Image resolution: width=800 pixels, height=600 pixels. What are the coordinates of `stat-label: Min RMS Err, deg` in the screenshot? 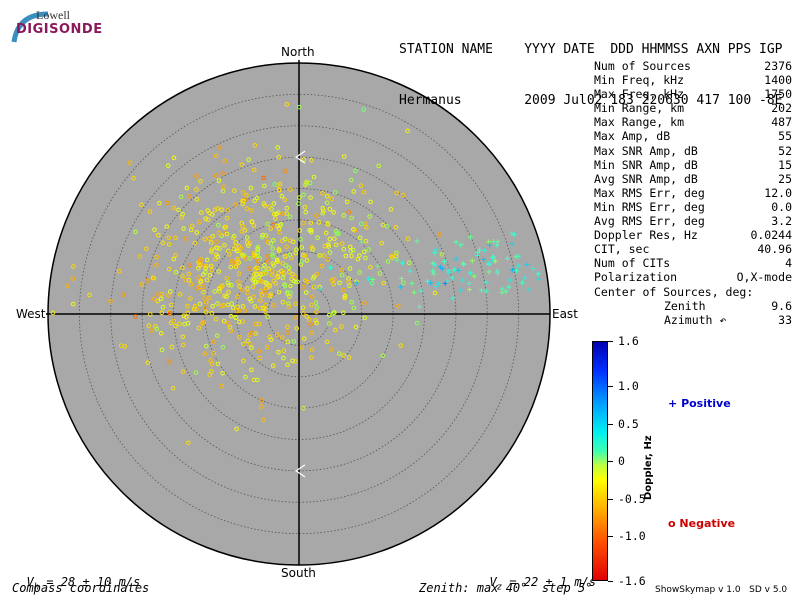 It's located at (649, 206).